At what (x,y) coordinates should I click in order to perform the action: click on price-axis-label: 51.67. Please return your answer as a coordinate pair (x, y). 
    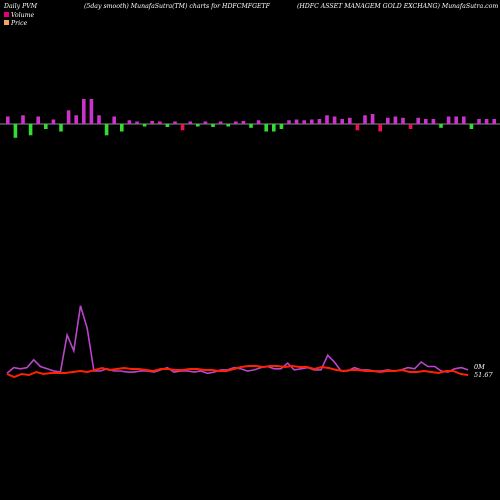
    Looking at the image, I should click on (483, 375).